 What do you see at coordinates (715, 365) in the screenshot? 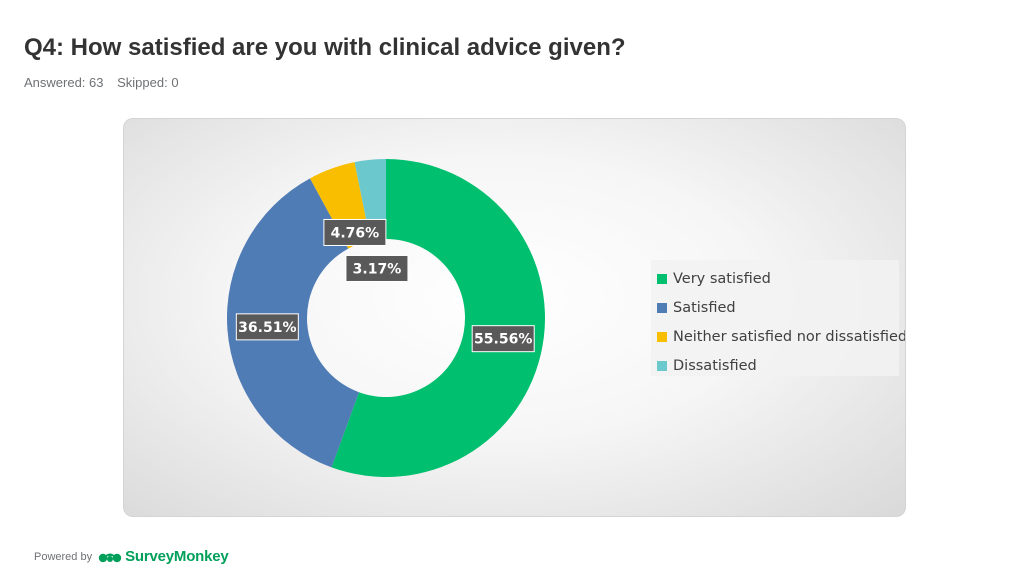
I see `legend-label: Dissatisfied` at bounding box center [715, 365].